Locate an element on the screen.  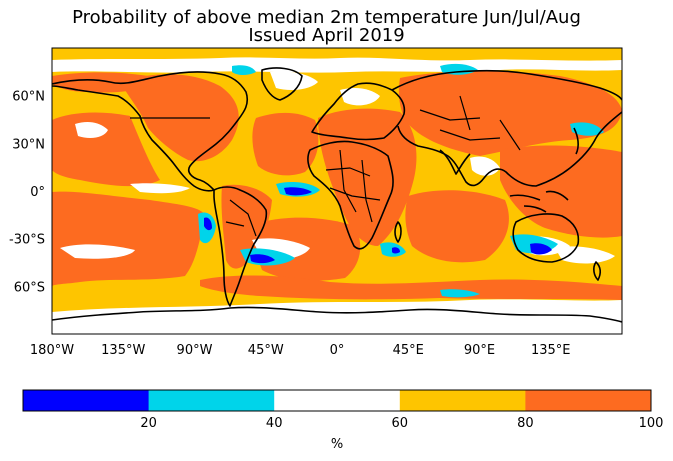
europe-white is located at coordinates (360, 97).